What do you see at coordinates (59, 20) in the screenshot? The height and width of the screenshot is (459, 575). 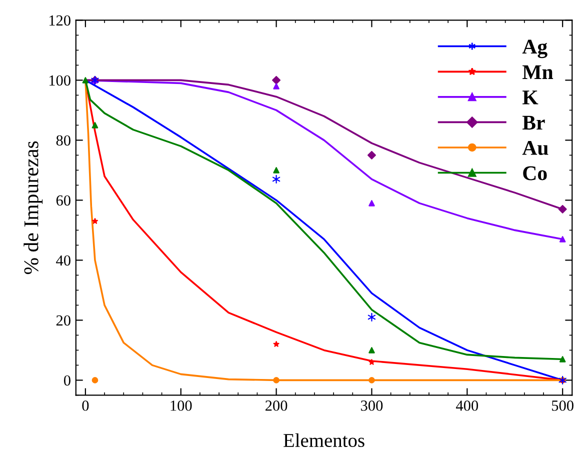 I see `y-tick-label: 120` at bounding box center [59, 20].